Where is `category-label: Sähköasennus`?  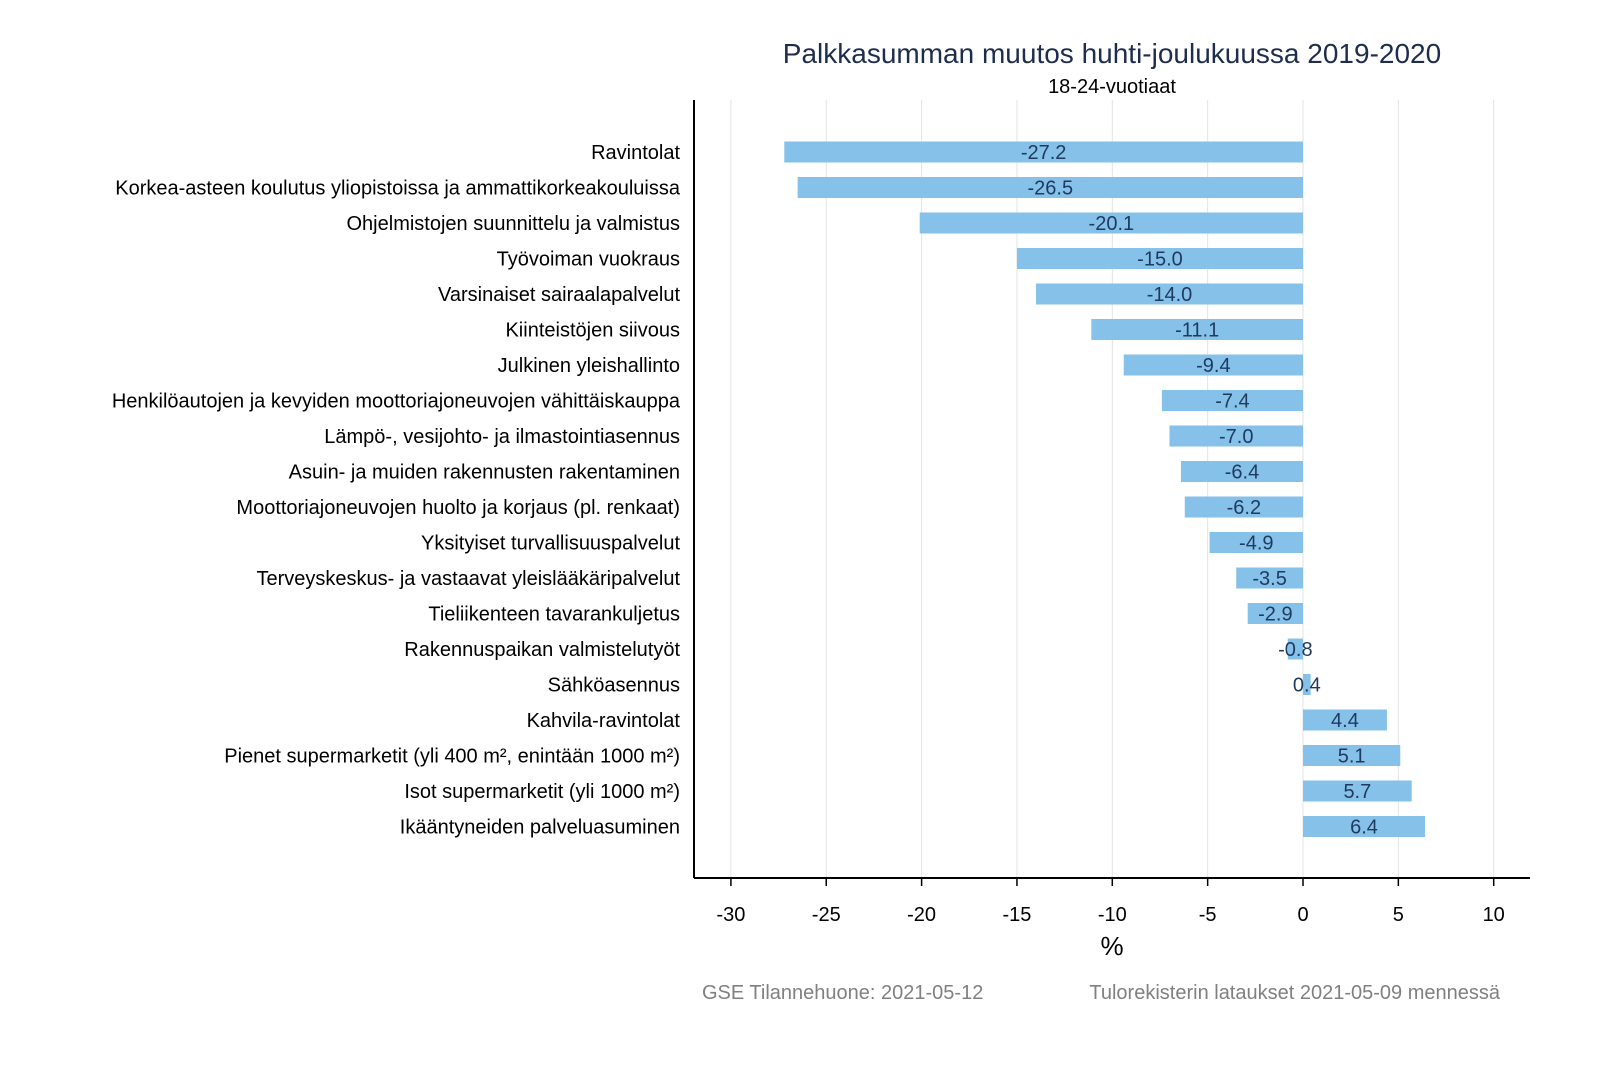 category-label: Sähköasennus is located at coordinates (614, 686).